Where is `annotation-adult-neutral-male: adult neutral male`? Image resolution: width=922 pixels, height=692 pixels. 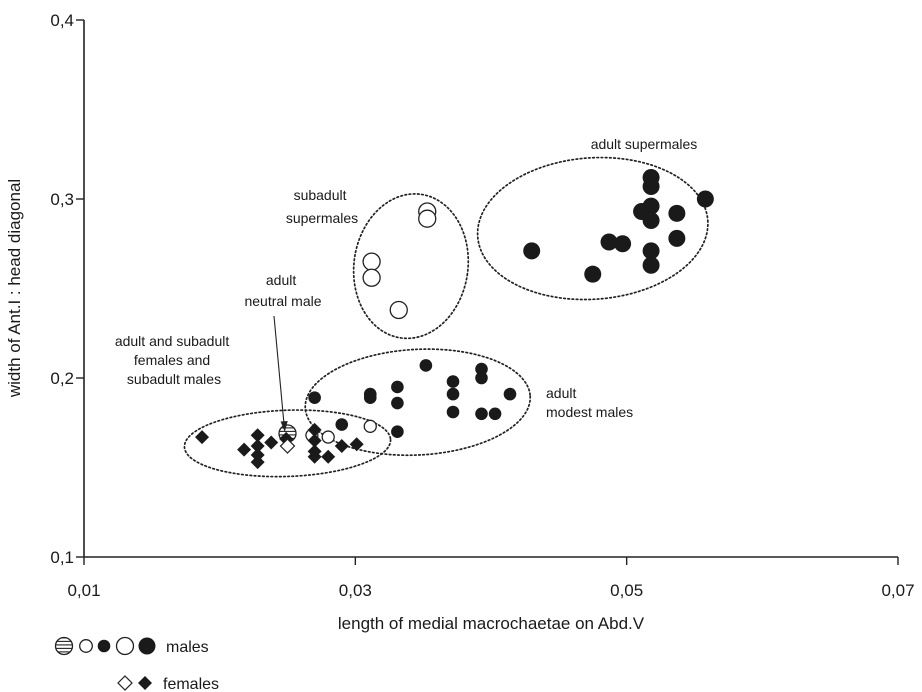 annotation-adult-neutral-male: adult neutral male is located at coordinates (282, 290).